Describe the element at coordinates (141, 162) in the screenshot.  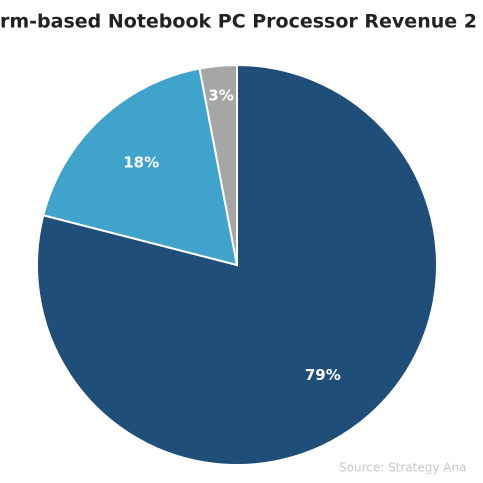
I see `value-label: 18%` at that location.